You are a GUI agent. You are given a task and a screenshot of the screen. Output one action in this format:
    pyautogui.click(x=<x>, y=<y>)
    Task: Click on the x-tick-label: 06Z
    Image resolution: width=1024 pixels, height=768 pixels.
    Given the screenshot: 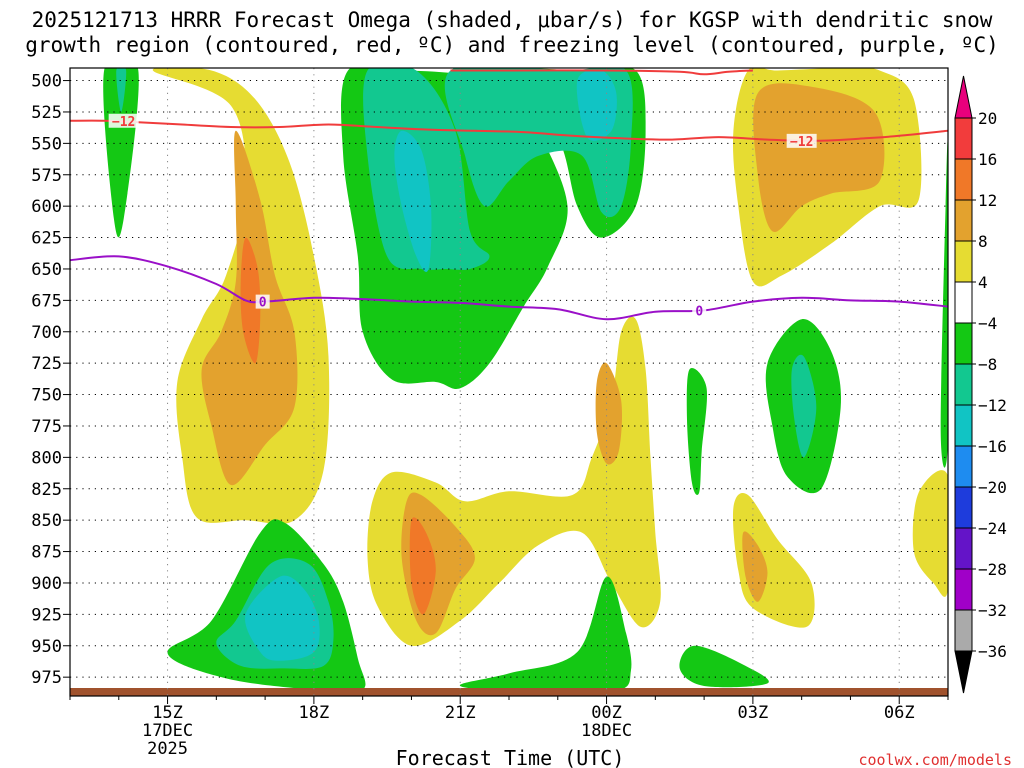 What is the action you would take?
    pyautogui.click(x=899, y=713)
    